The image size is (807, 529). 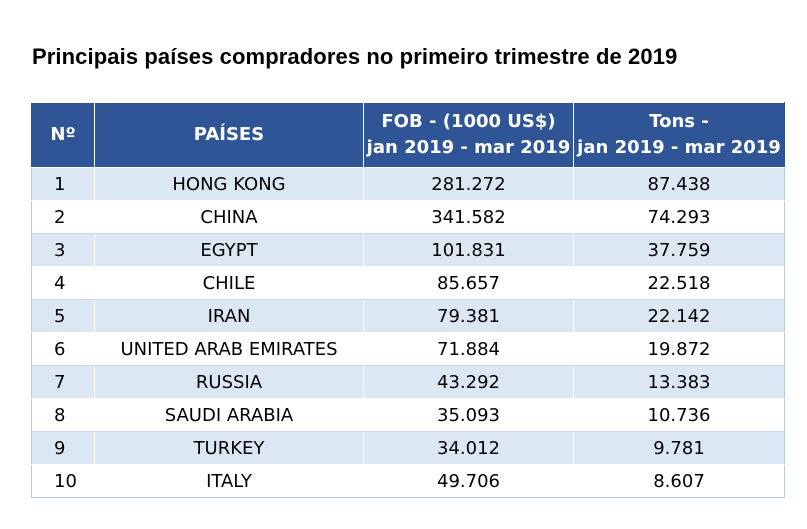 I want to click on table-row: 7 RUSSIA 43.292 13.383, so click(x=408, y=382).